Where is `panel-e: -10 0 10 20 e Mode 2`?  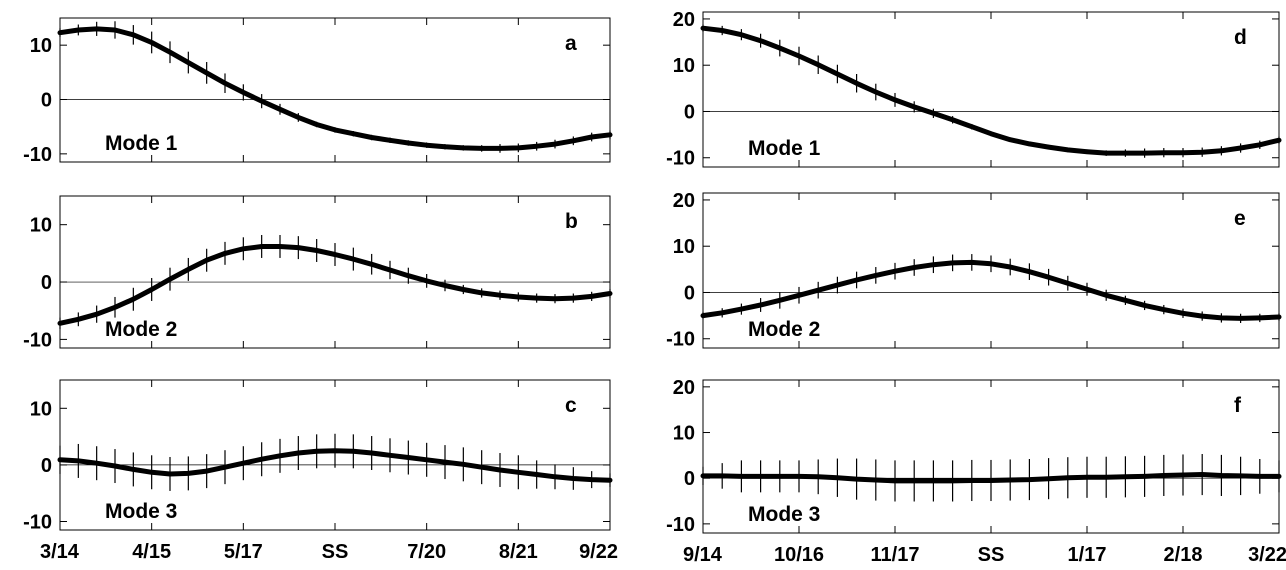 panel-e: -10 0 10 20 e Mode 2 is located at coordinates (974, 270).